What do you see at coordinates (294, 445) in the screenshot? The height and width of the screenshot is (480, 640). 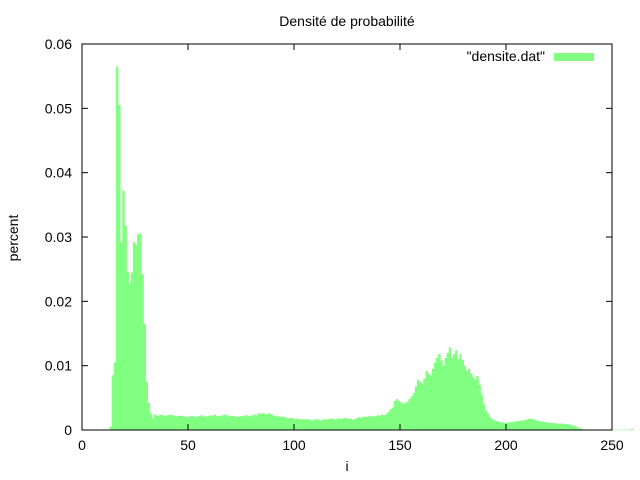 I see `x-tick-label: 100` at bounding box center [294, 445].